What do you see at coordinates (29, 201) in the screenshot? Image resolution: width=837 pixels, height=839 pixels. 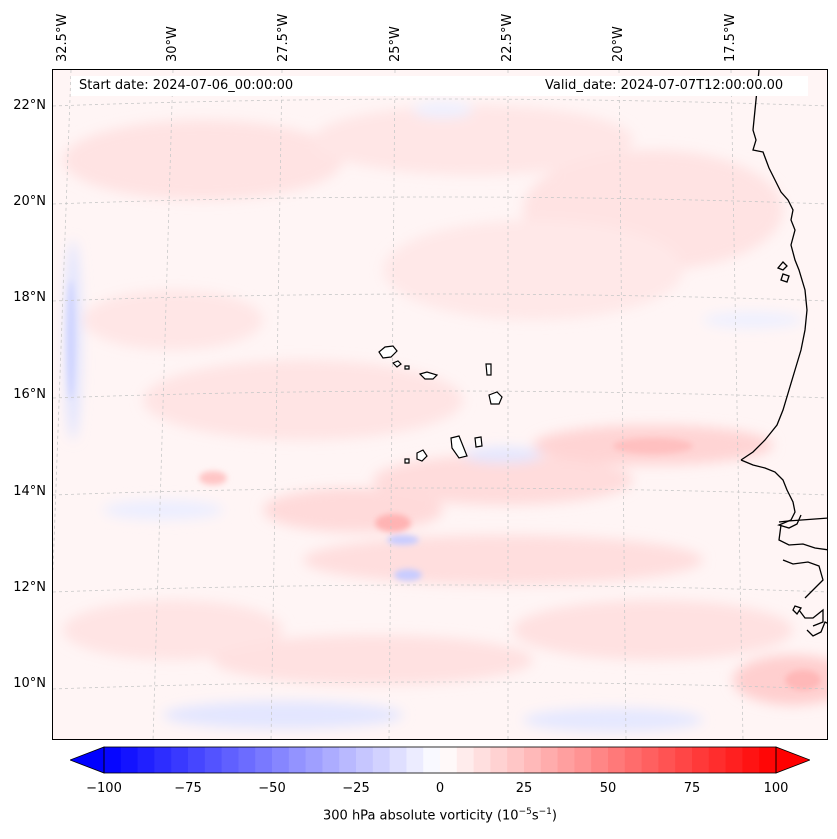 I see `lat-label-20n: 20°N` at bounding box center [29, 201].